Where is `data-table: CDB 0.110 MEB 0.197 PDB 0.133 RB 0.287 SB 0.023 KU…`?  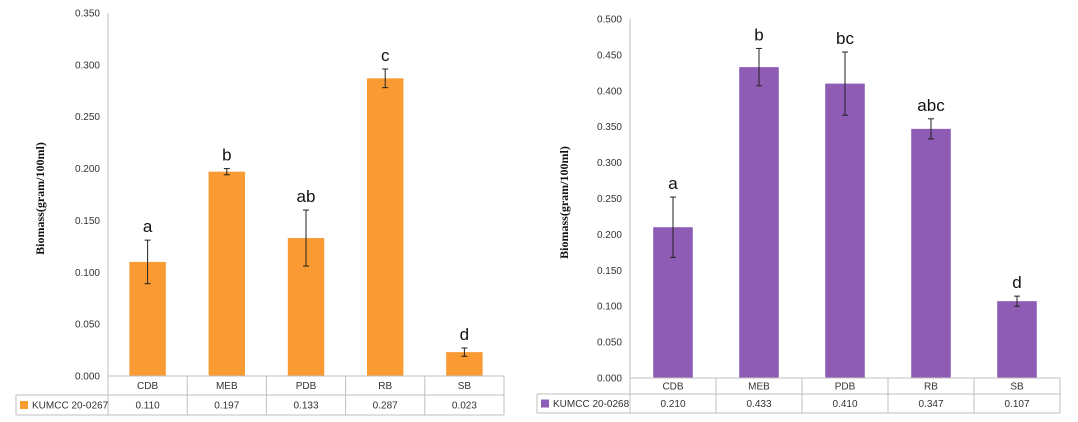 data-table: CDB 0.110 MEB 0.197 PDB 0.133 RB 0.287 SB 0.023 KU… is located at coordinates (260, 395).